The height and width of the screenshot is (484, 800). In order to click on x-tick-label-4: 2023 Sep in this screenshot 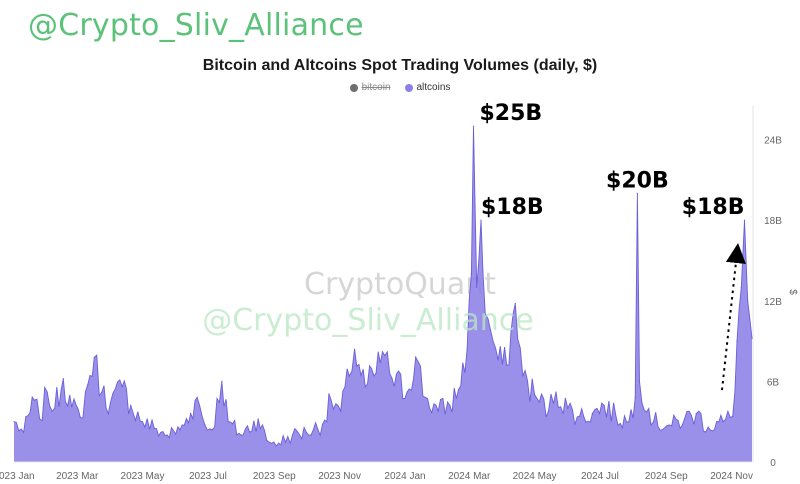, I will do `click(274, 476)`.